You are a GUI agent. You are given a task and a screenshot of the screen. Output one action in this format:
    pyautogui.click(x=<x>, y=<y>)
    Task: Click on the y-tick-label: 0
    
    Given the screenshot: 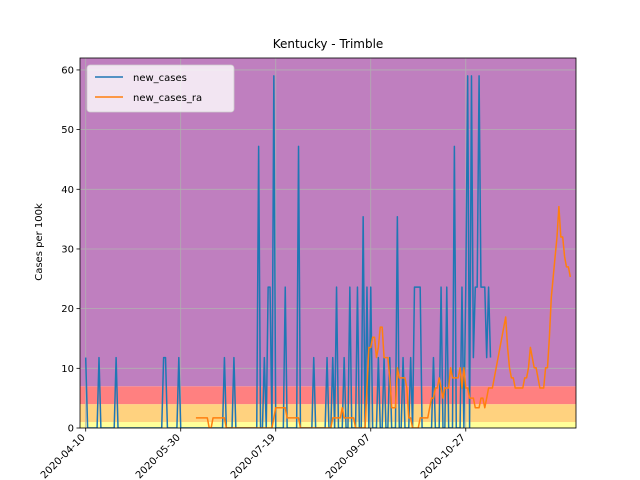 What is the action you would take?
    pyautogui.click(x=71, y=429)
    